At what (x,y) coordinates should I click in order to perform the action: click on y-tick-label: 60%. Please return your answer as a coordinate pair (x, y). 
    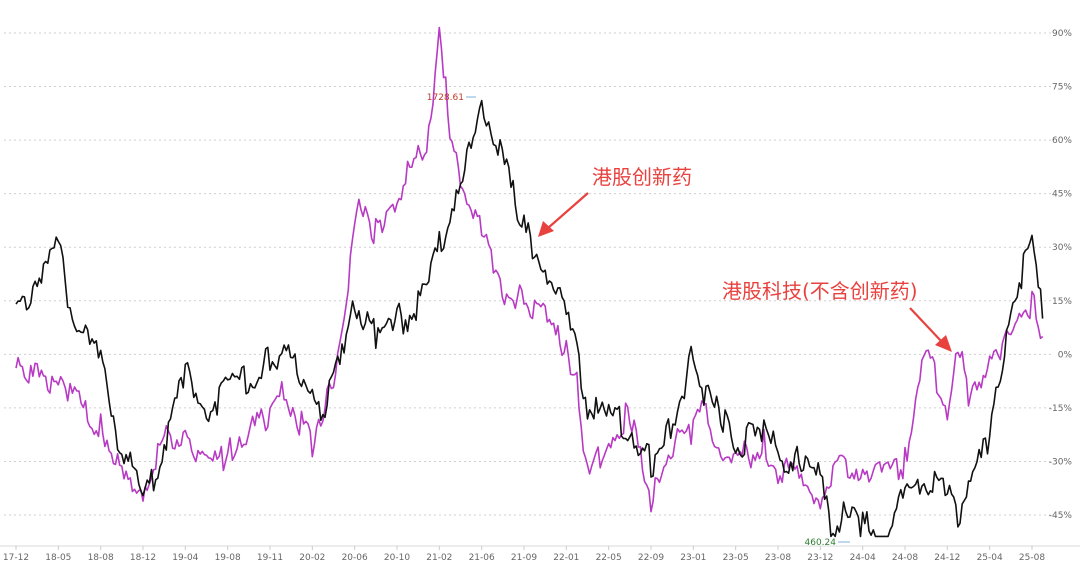
    Looking at the image, I should click on (1062, 141).